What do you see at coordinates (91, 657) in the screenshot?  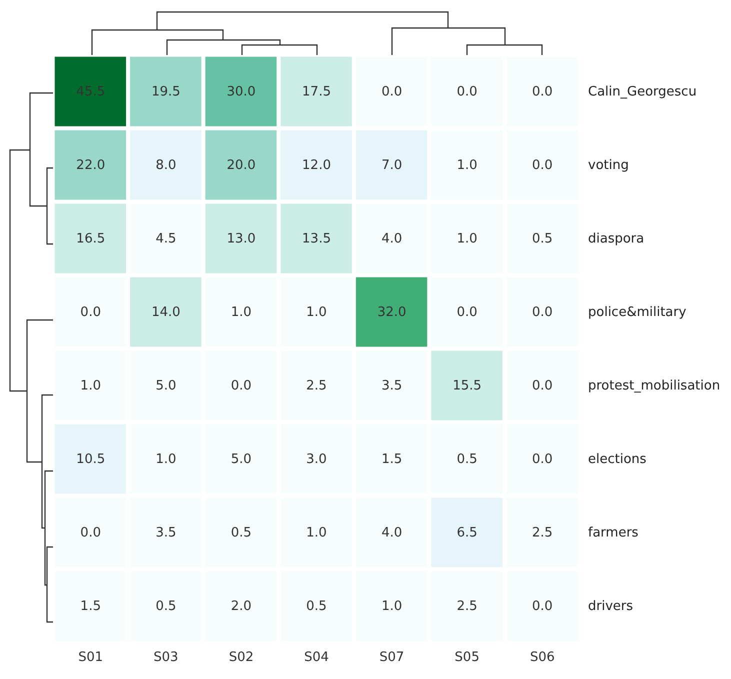 I see `x-tick-label: S01` at bounding box center [91, 657].